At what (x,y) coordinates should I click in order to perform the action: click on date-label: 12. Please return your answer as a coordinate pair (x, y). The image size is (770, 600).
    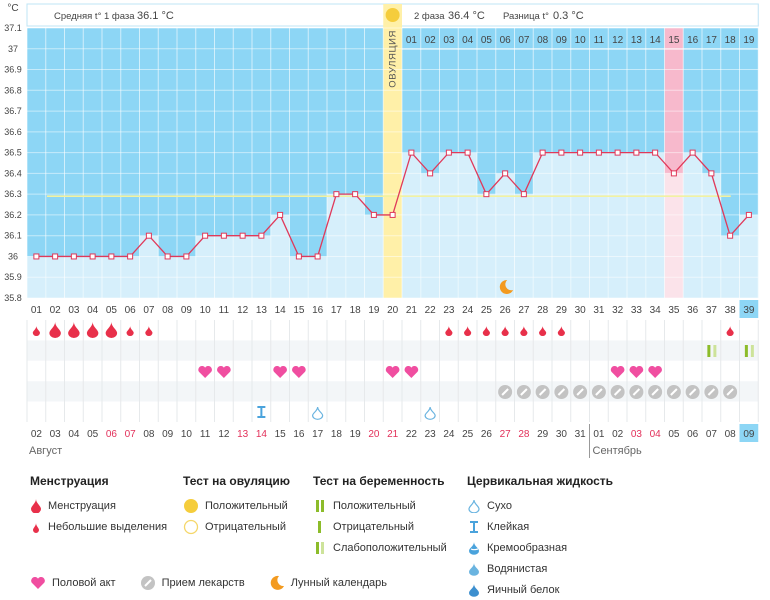
    Looking at the image, I should click on (224, 434).